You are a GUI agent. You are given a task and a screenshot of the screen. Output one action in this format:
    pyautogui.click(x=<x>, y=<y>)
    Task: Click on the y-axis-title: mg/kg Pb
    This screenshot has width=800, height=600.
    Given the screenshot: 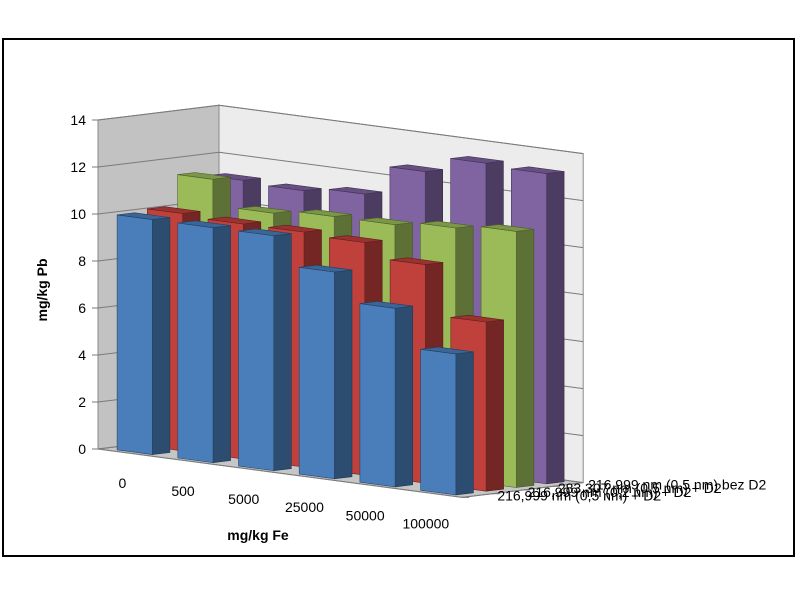 What is the action you would take?
    pyautogui.click(x=42, y=289)
    